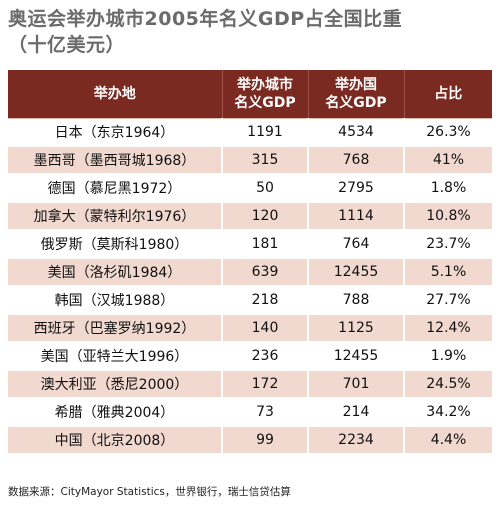 The image size is (500, 510). What do you see at coordinates (115, 356) in the screenshot?
I see `table-cell-r8-c0: 美国（亚特兰大1996）` at bounding box center [115, 356].